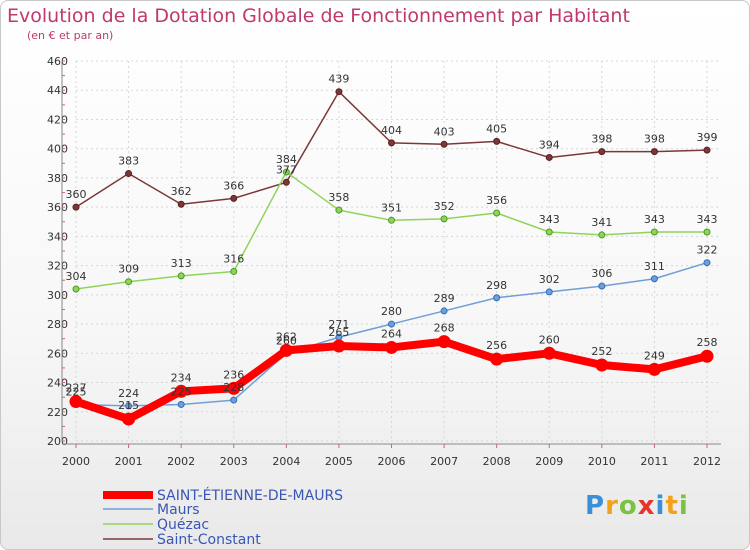 The width and height of the screenshot is (750, 550). I want to click on data-label: 311, so click(654, 266).